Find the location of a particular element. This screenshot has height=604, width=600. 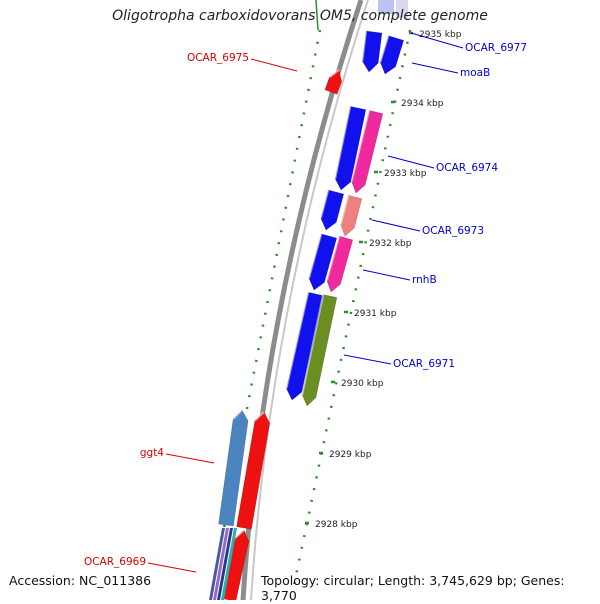

gene-moab-arrow-highlight is located at coordinates (384, 49).